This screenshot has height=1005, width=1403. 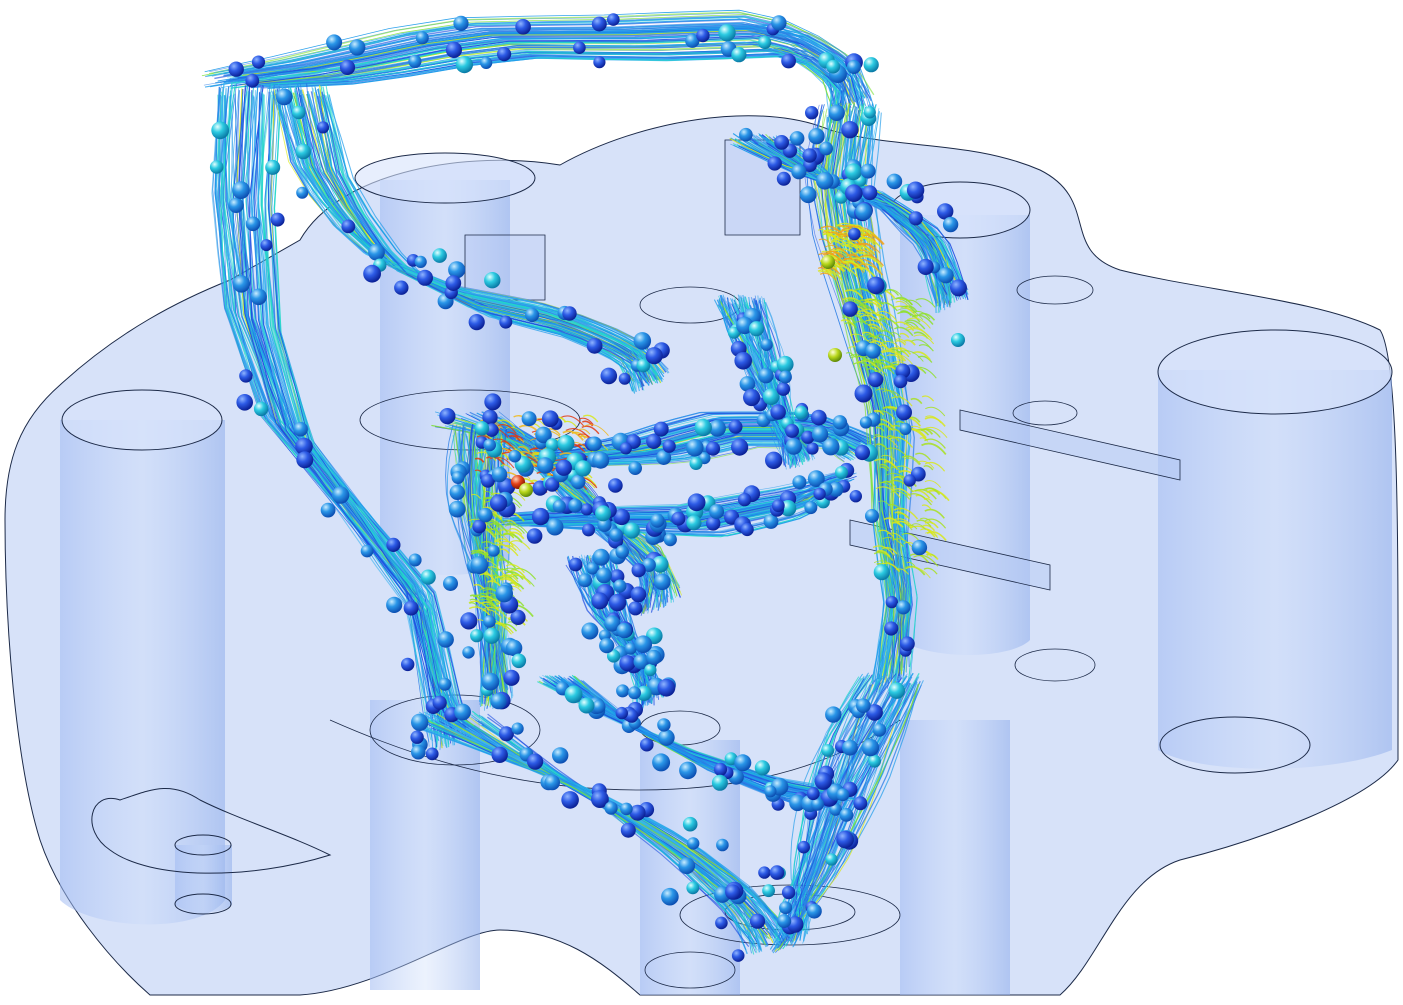 I want to click on right-column, so click(x=1275, y=569).